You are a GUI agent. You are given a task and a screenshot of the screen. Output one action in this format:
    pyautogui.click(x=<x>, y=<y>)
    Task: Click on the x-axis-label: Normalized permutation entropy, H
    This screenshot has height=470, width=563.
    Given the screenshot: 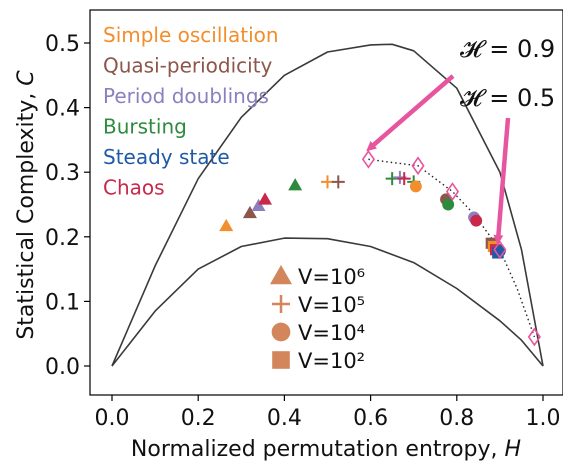 What is the action you would take?
    pyautogui.click(x=326, y=449)
    